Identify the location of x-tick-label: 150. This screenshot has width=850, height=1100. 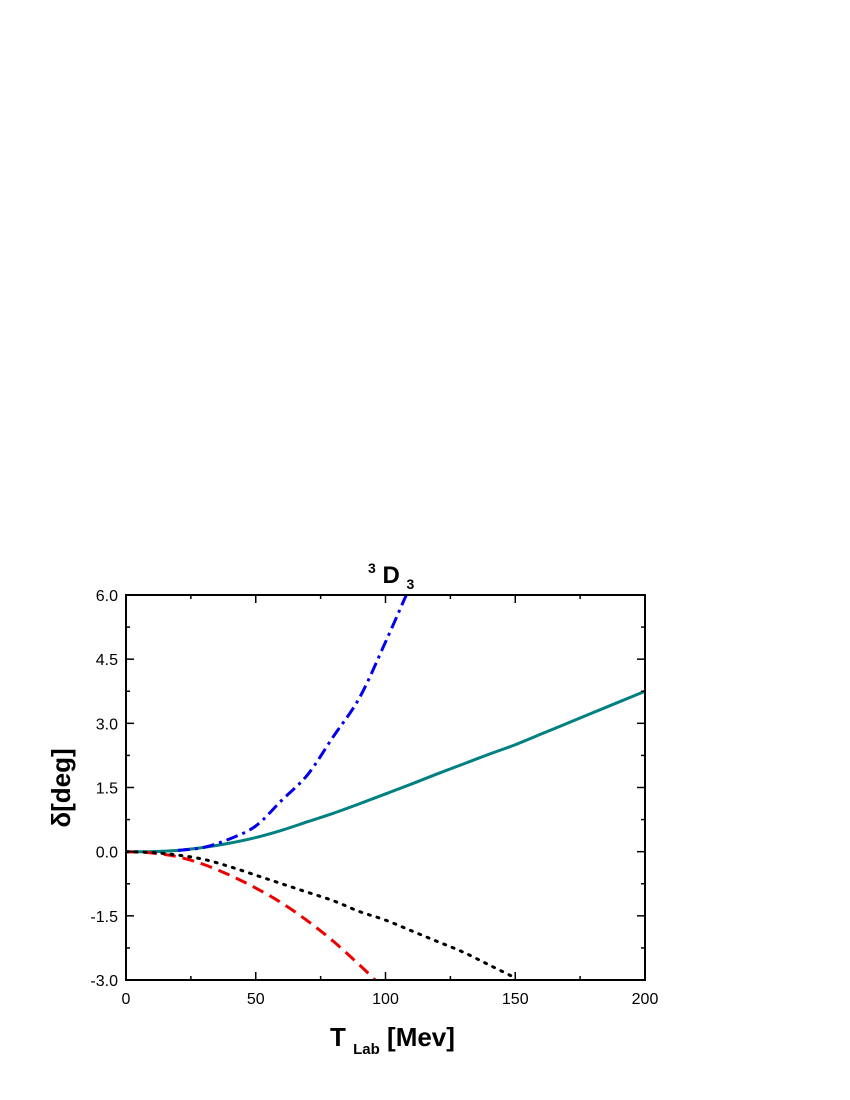
(515, 999).